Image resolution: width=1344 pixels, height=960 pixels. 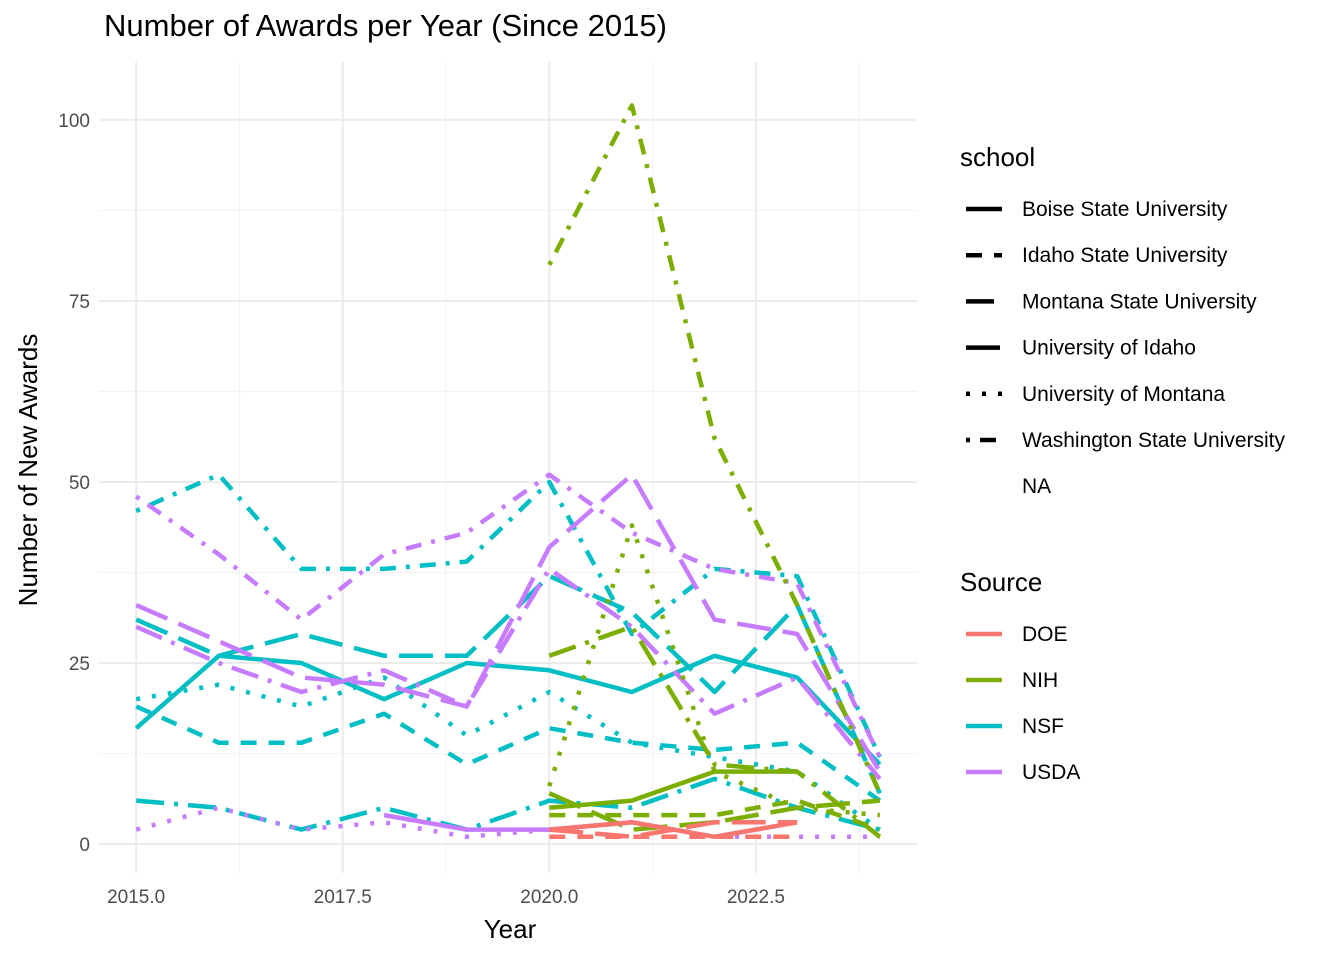 I want to click on x-tick-label: 2022.5, so click(x=756, y=897).